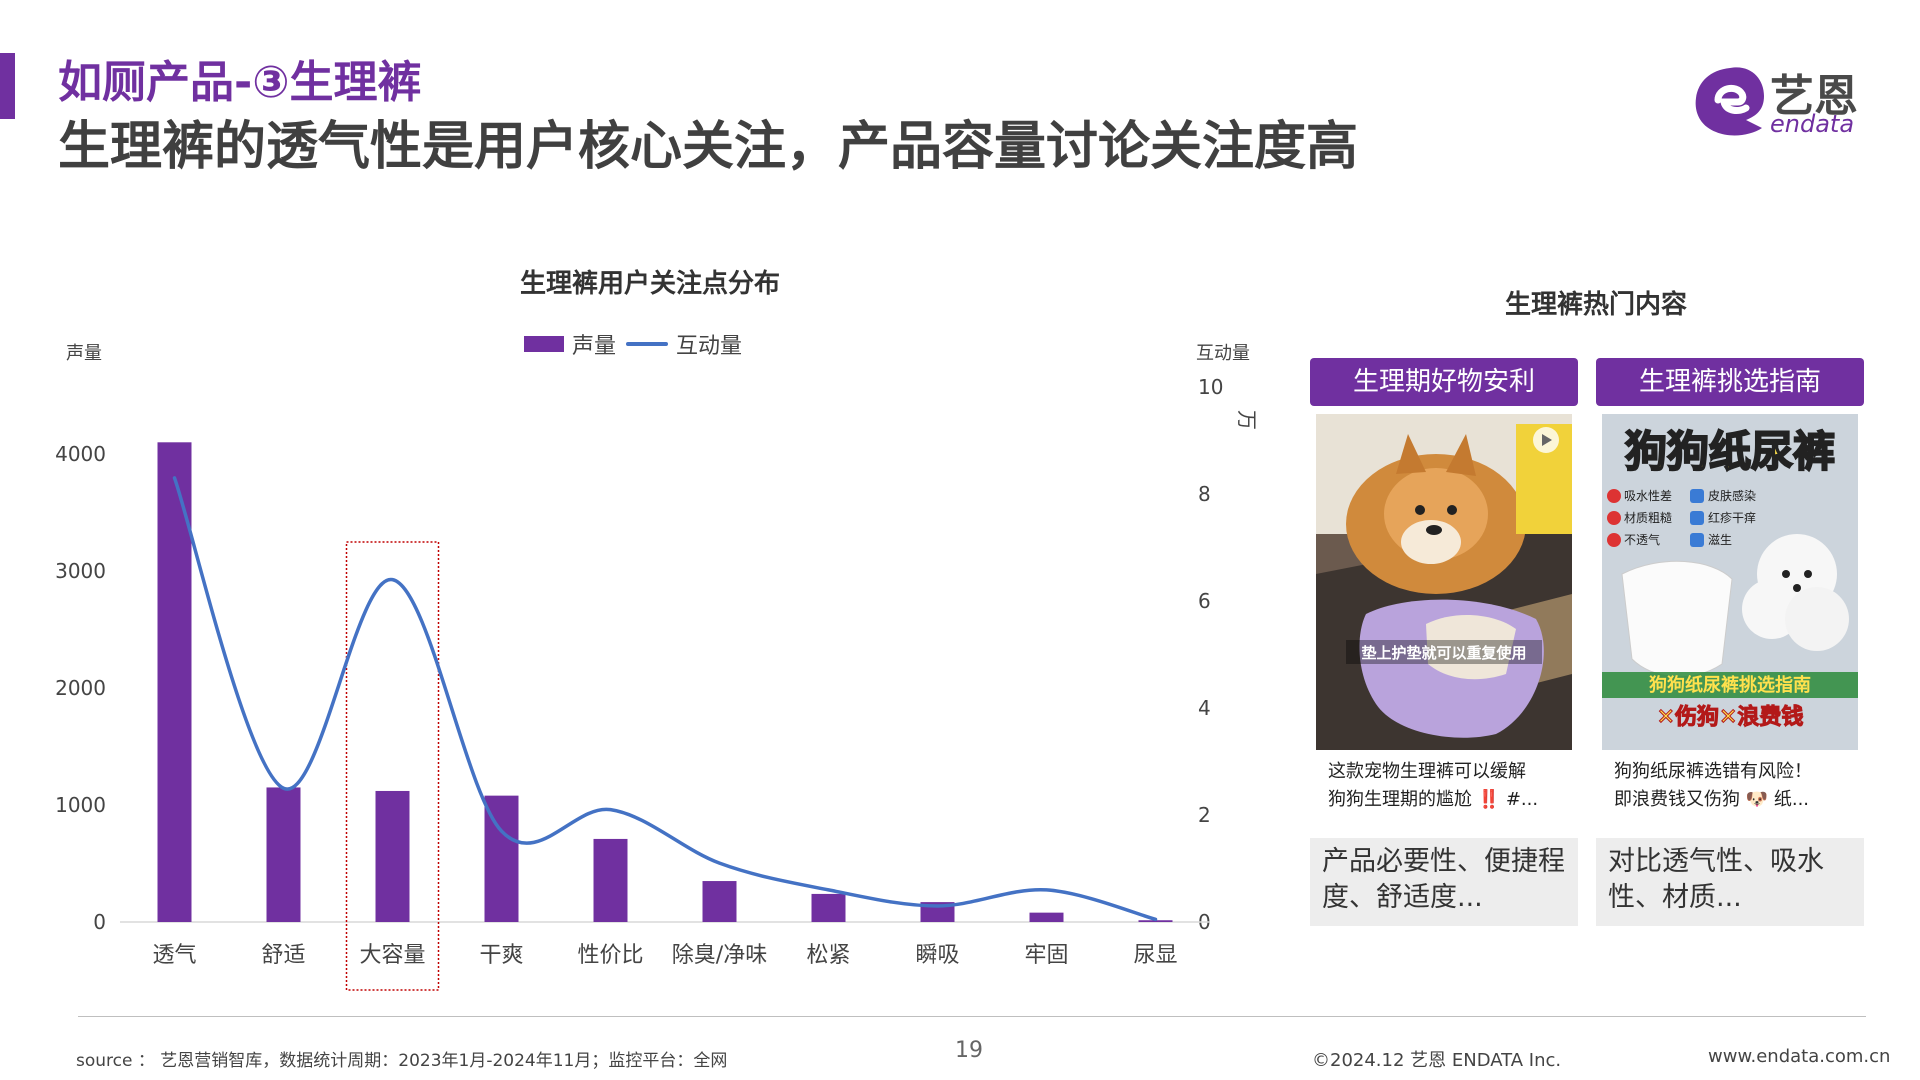 Image resolution: width=1920 pixels, height=1080 pixels. Describe the element at coordinates (174, 955) in the screenshot. I see `x-axis-label: 透气` at that location.